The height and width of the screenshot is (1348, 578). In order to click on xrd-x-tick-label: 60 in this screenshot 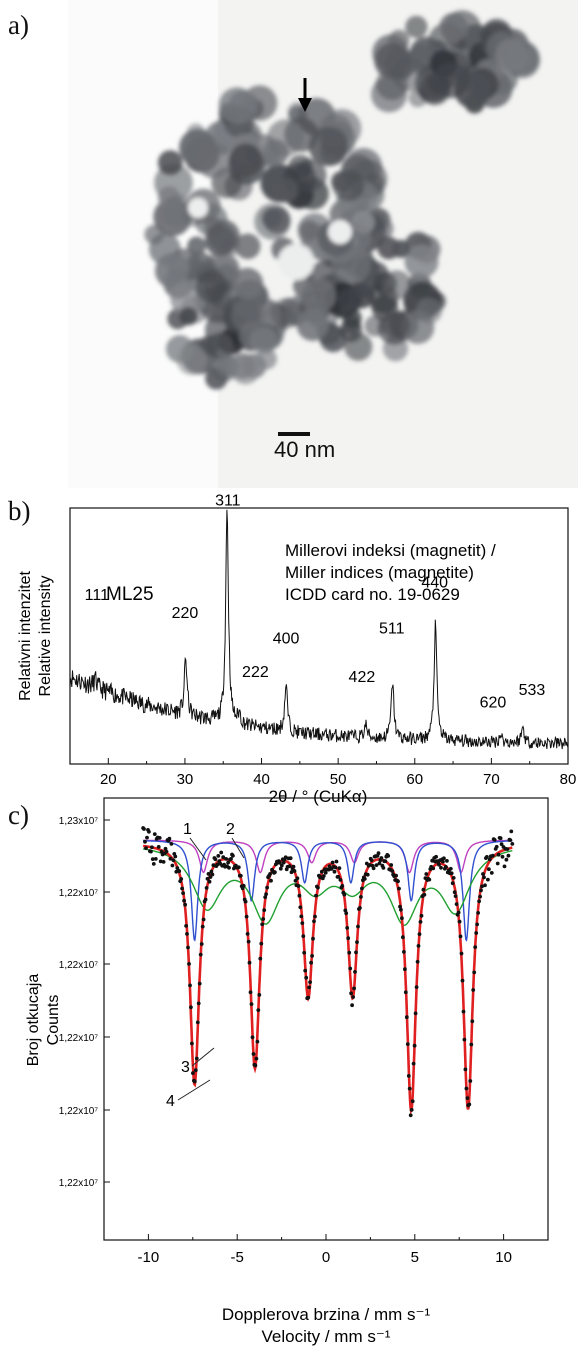, I will do `click(414, 779)`.